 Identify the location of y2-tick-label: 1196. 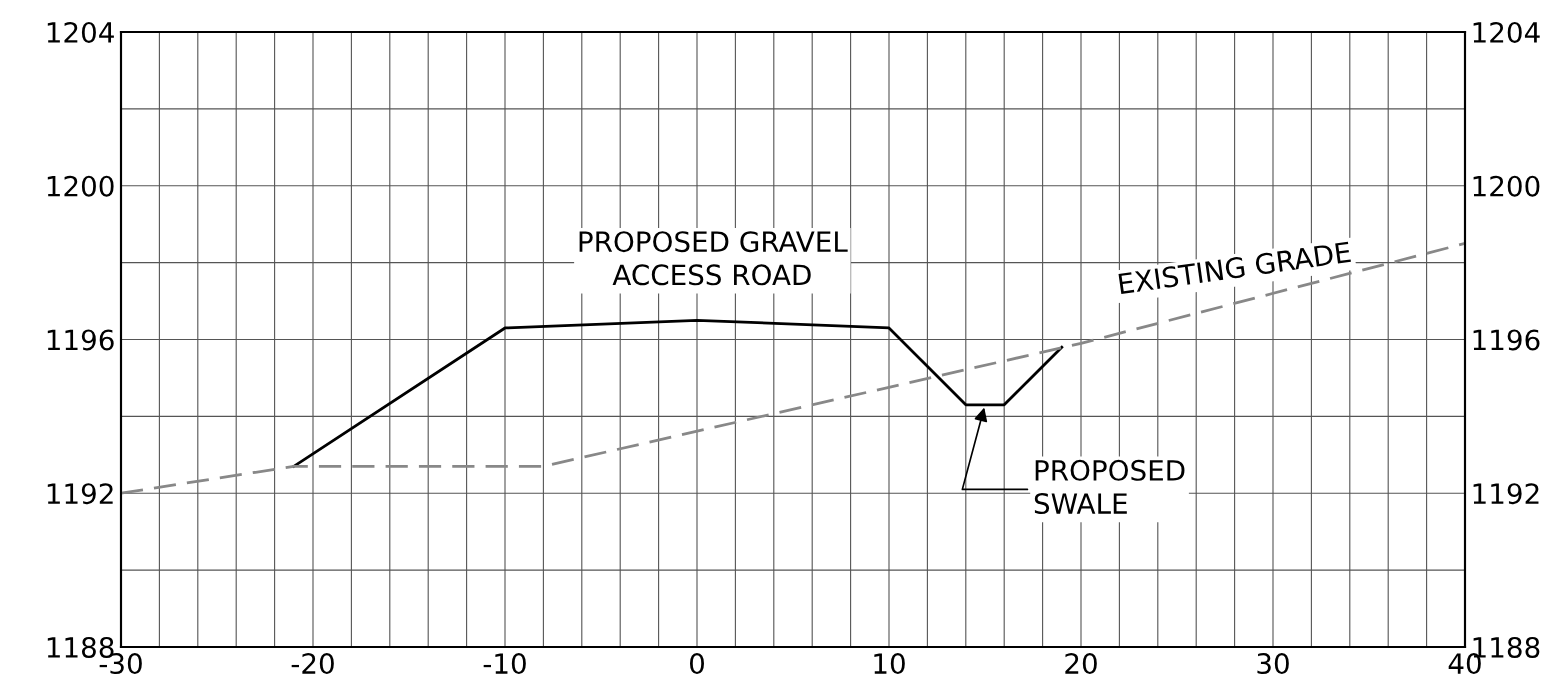
(1506, 340).